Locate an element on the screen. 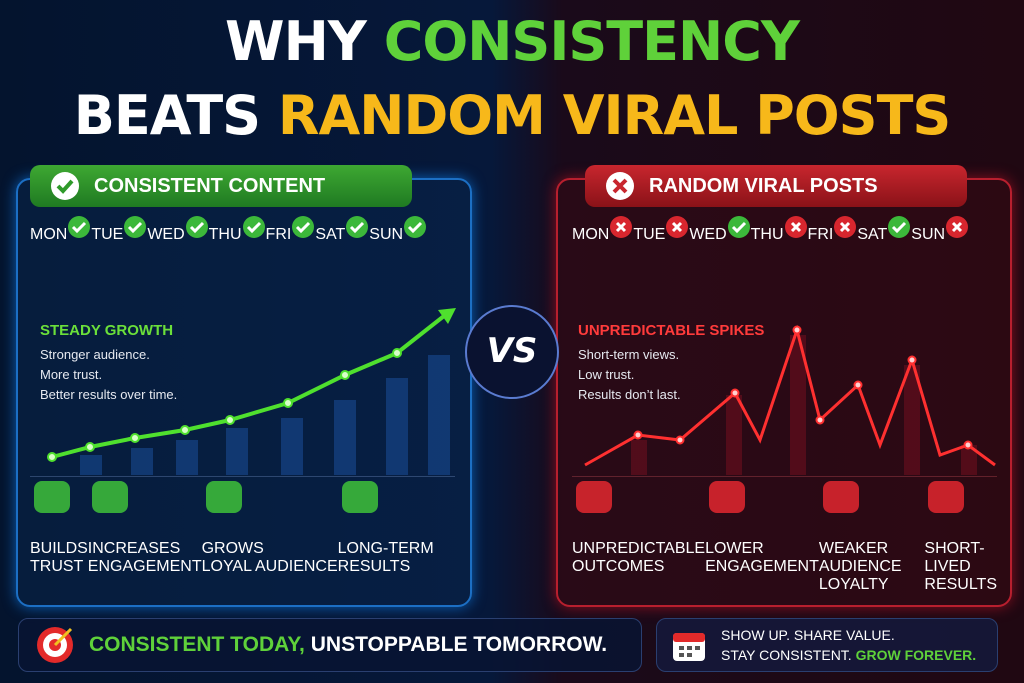  header-text: CONSISTENT CONTENT is located at coordinates (210, 185).